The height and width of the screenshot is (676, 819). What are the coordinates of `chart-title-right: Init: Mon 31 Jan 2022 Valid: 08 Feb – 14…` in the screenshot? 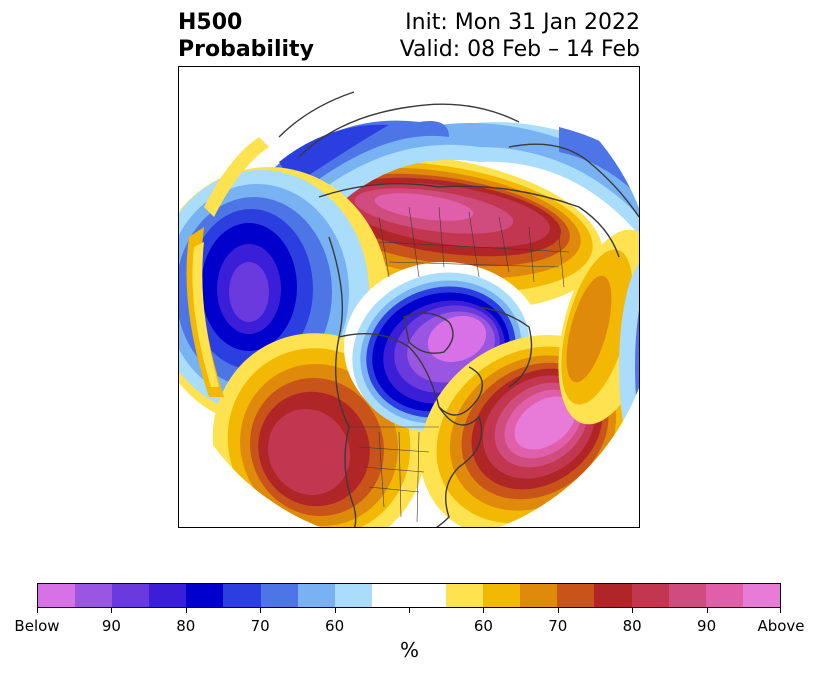 It's located at (520, 36).